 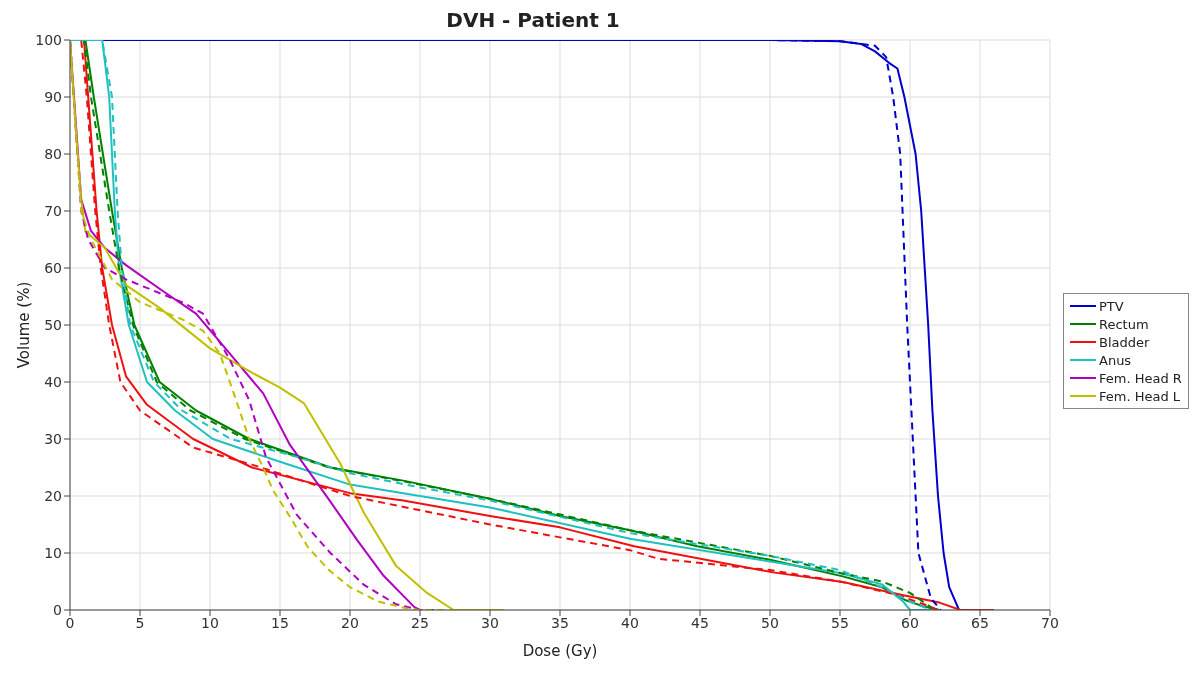 I want to click on chart-title: DVH - Patient 1, so click(x=533, y=20).